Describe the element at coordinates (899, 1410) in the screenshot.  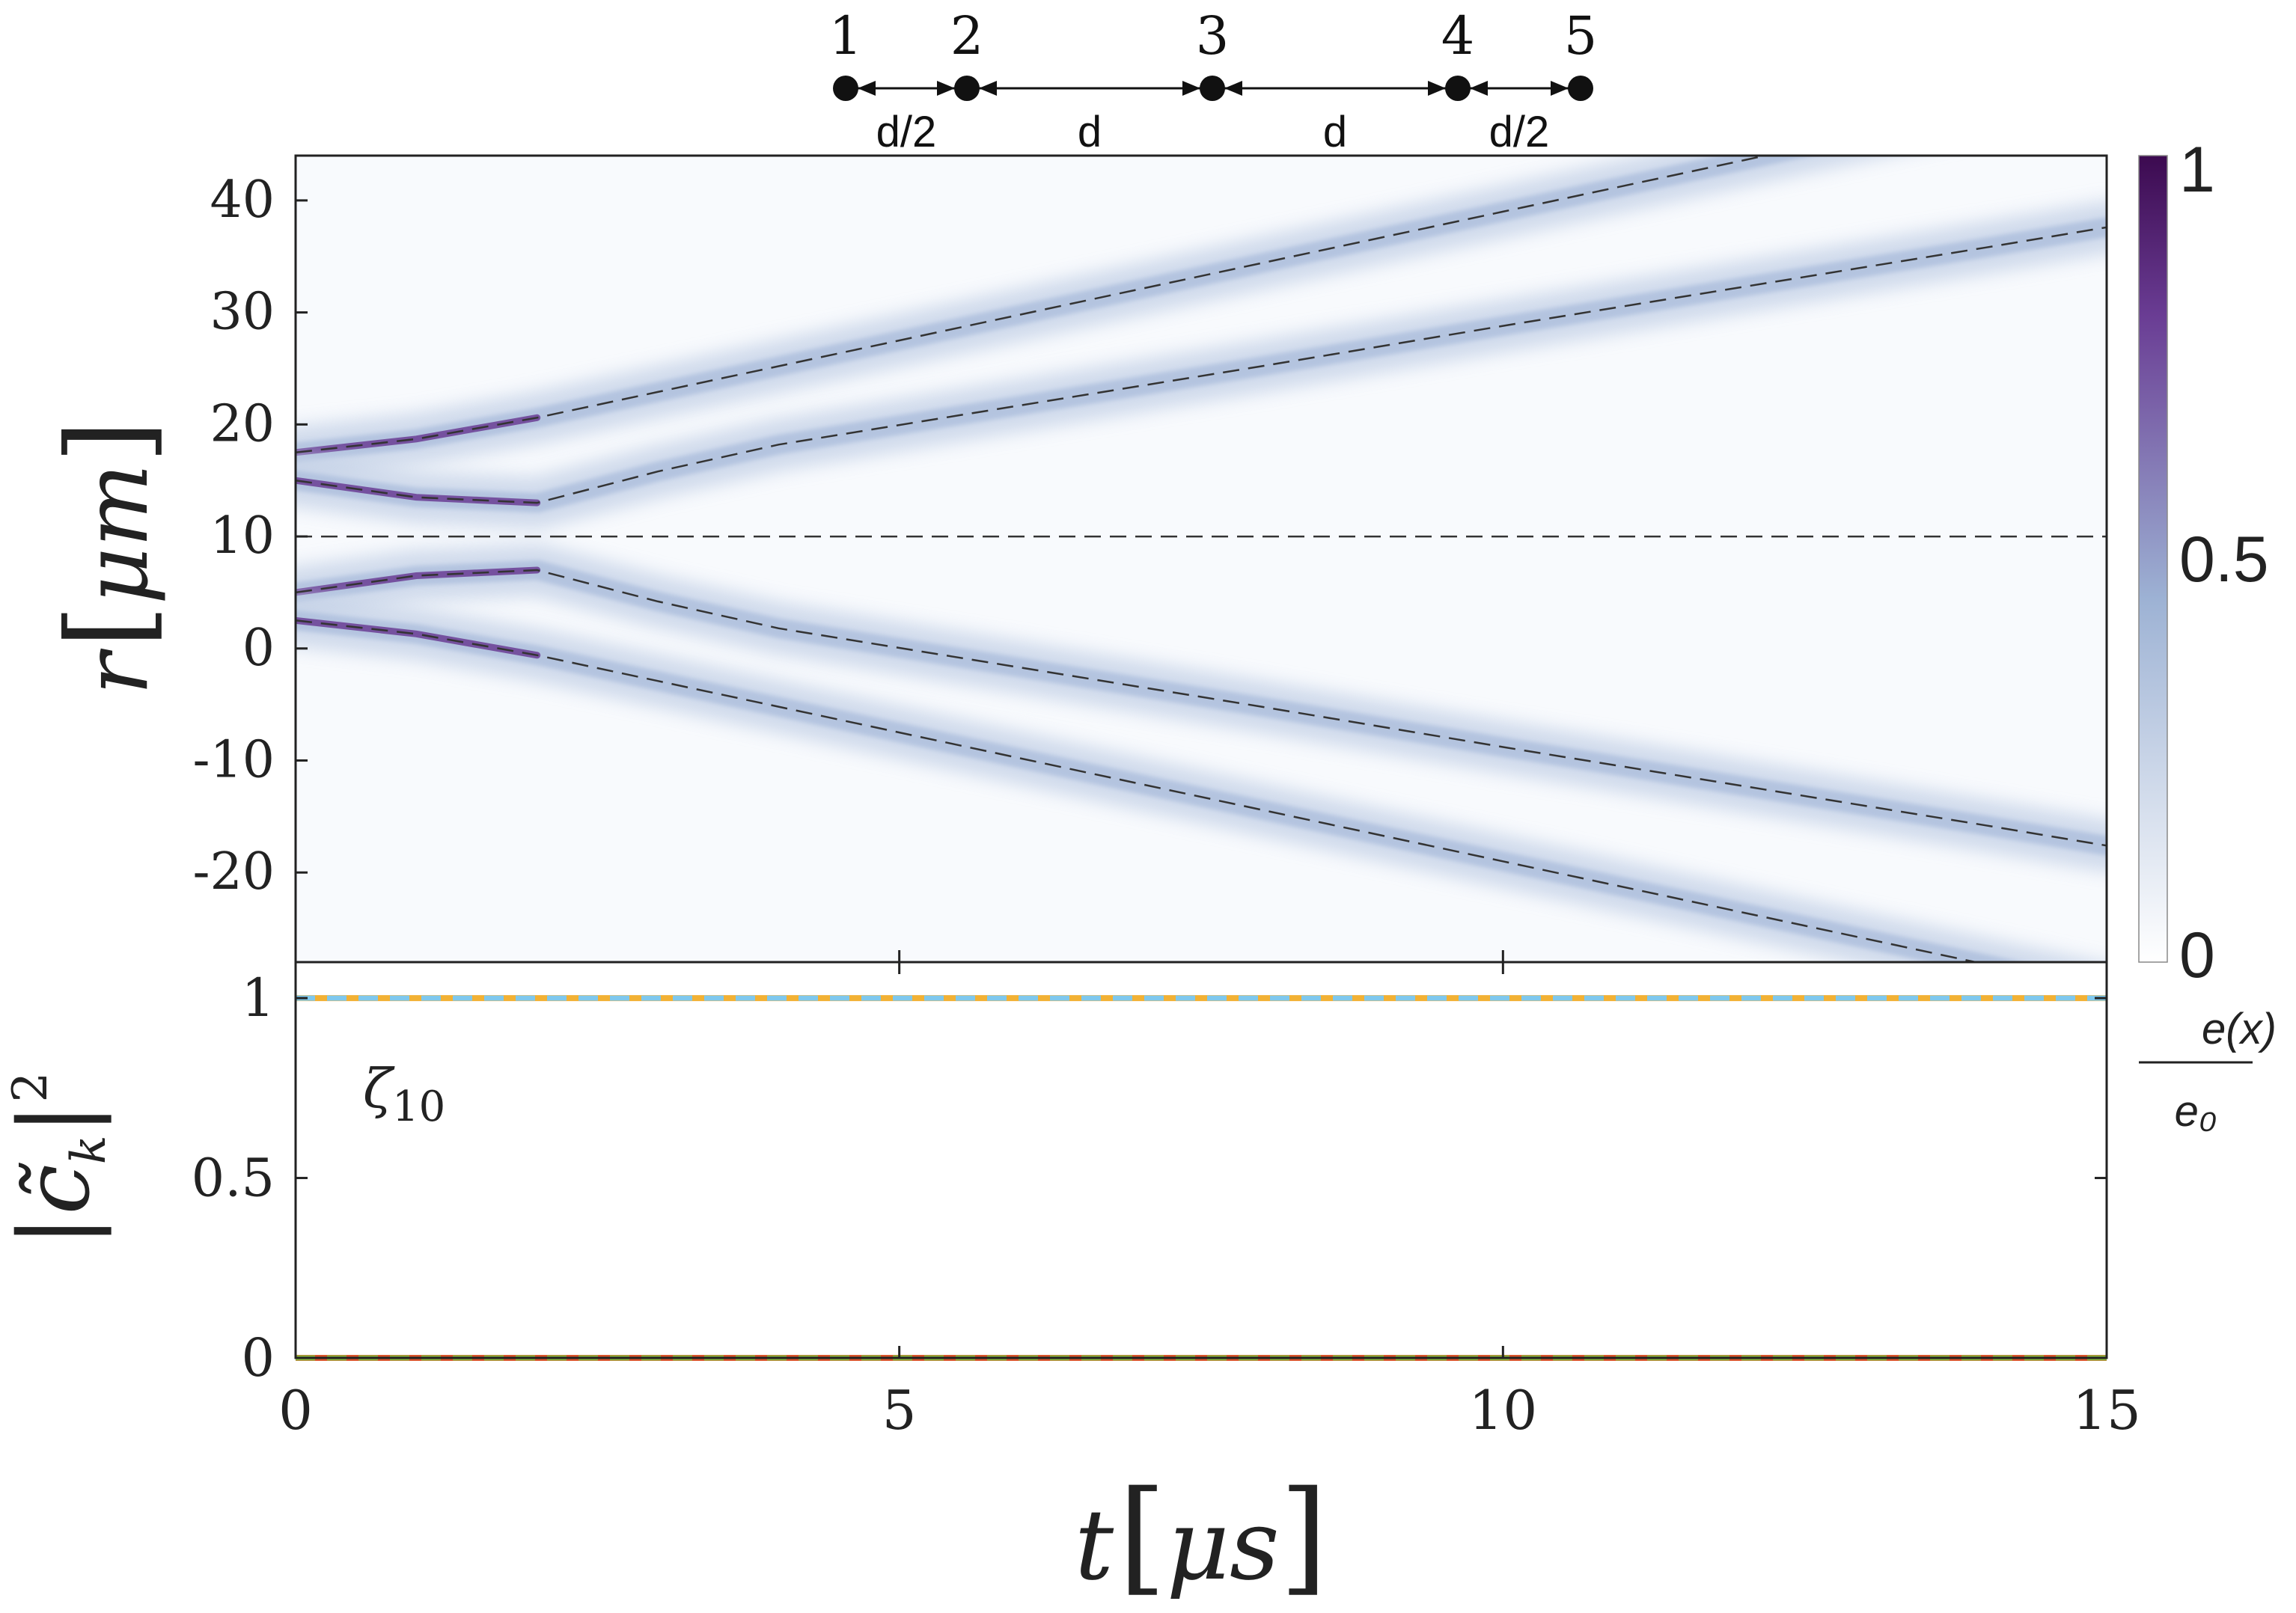
I see `line-x-tick-label: 5` at that location.